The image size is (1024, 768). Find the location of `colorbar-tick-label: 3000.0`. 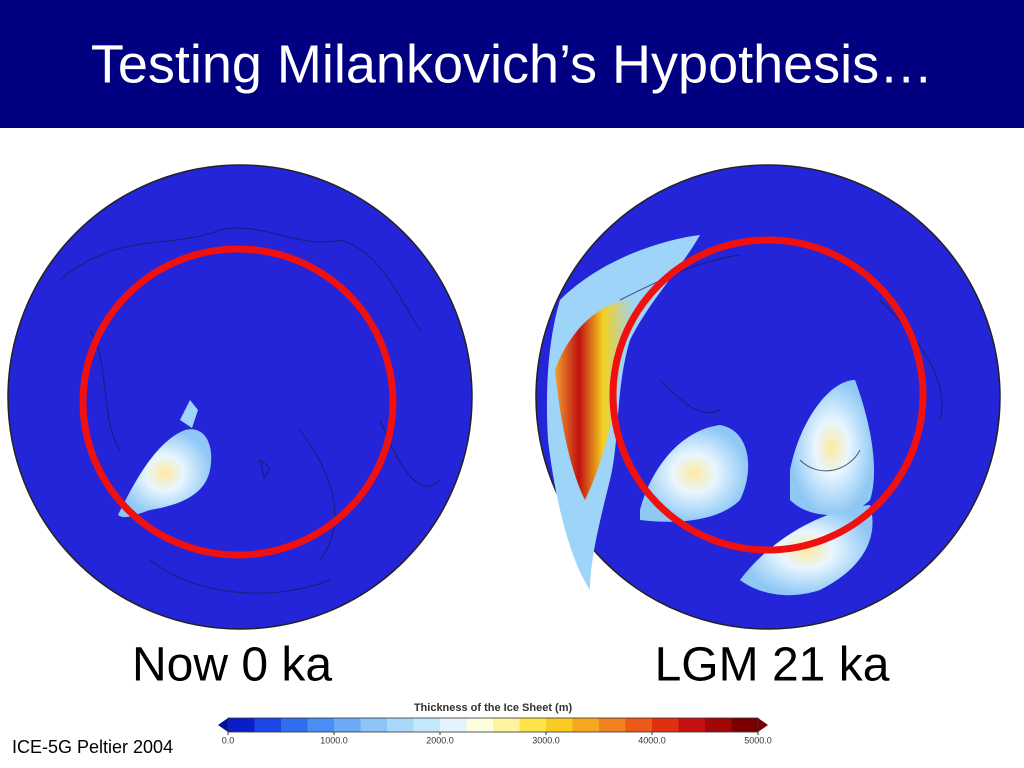

colorbar-tick-label: 3000.0 is located at coordinates (546, 740).